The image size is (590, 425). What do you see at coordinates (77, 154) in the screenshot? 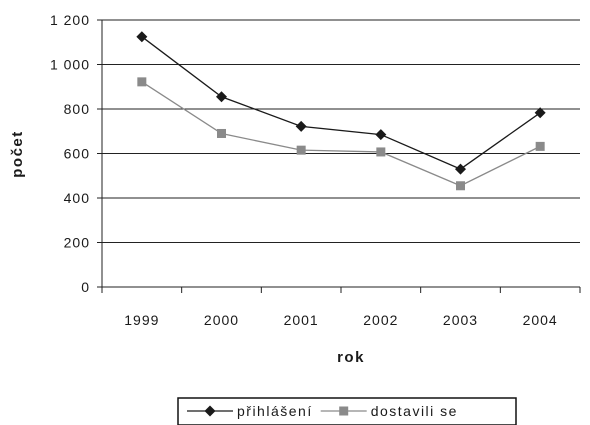
I see `y-tick-label: 600` at bounding box center [77, 154].